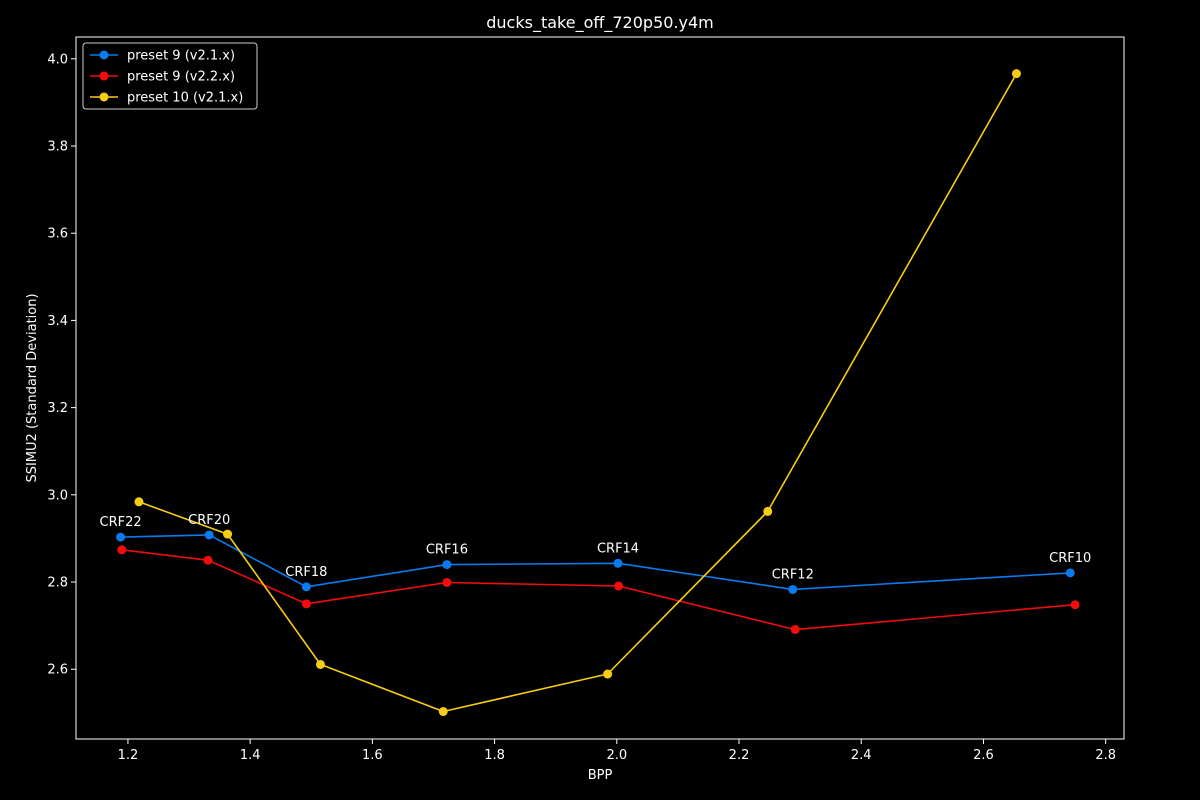  I want to click on legend-label: preset 9 (v2.2.x), so click(181, 77).